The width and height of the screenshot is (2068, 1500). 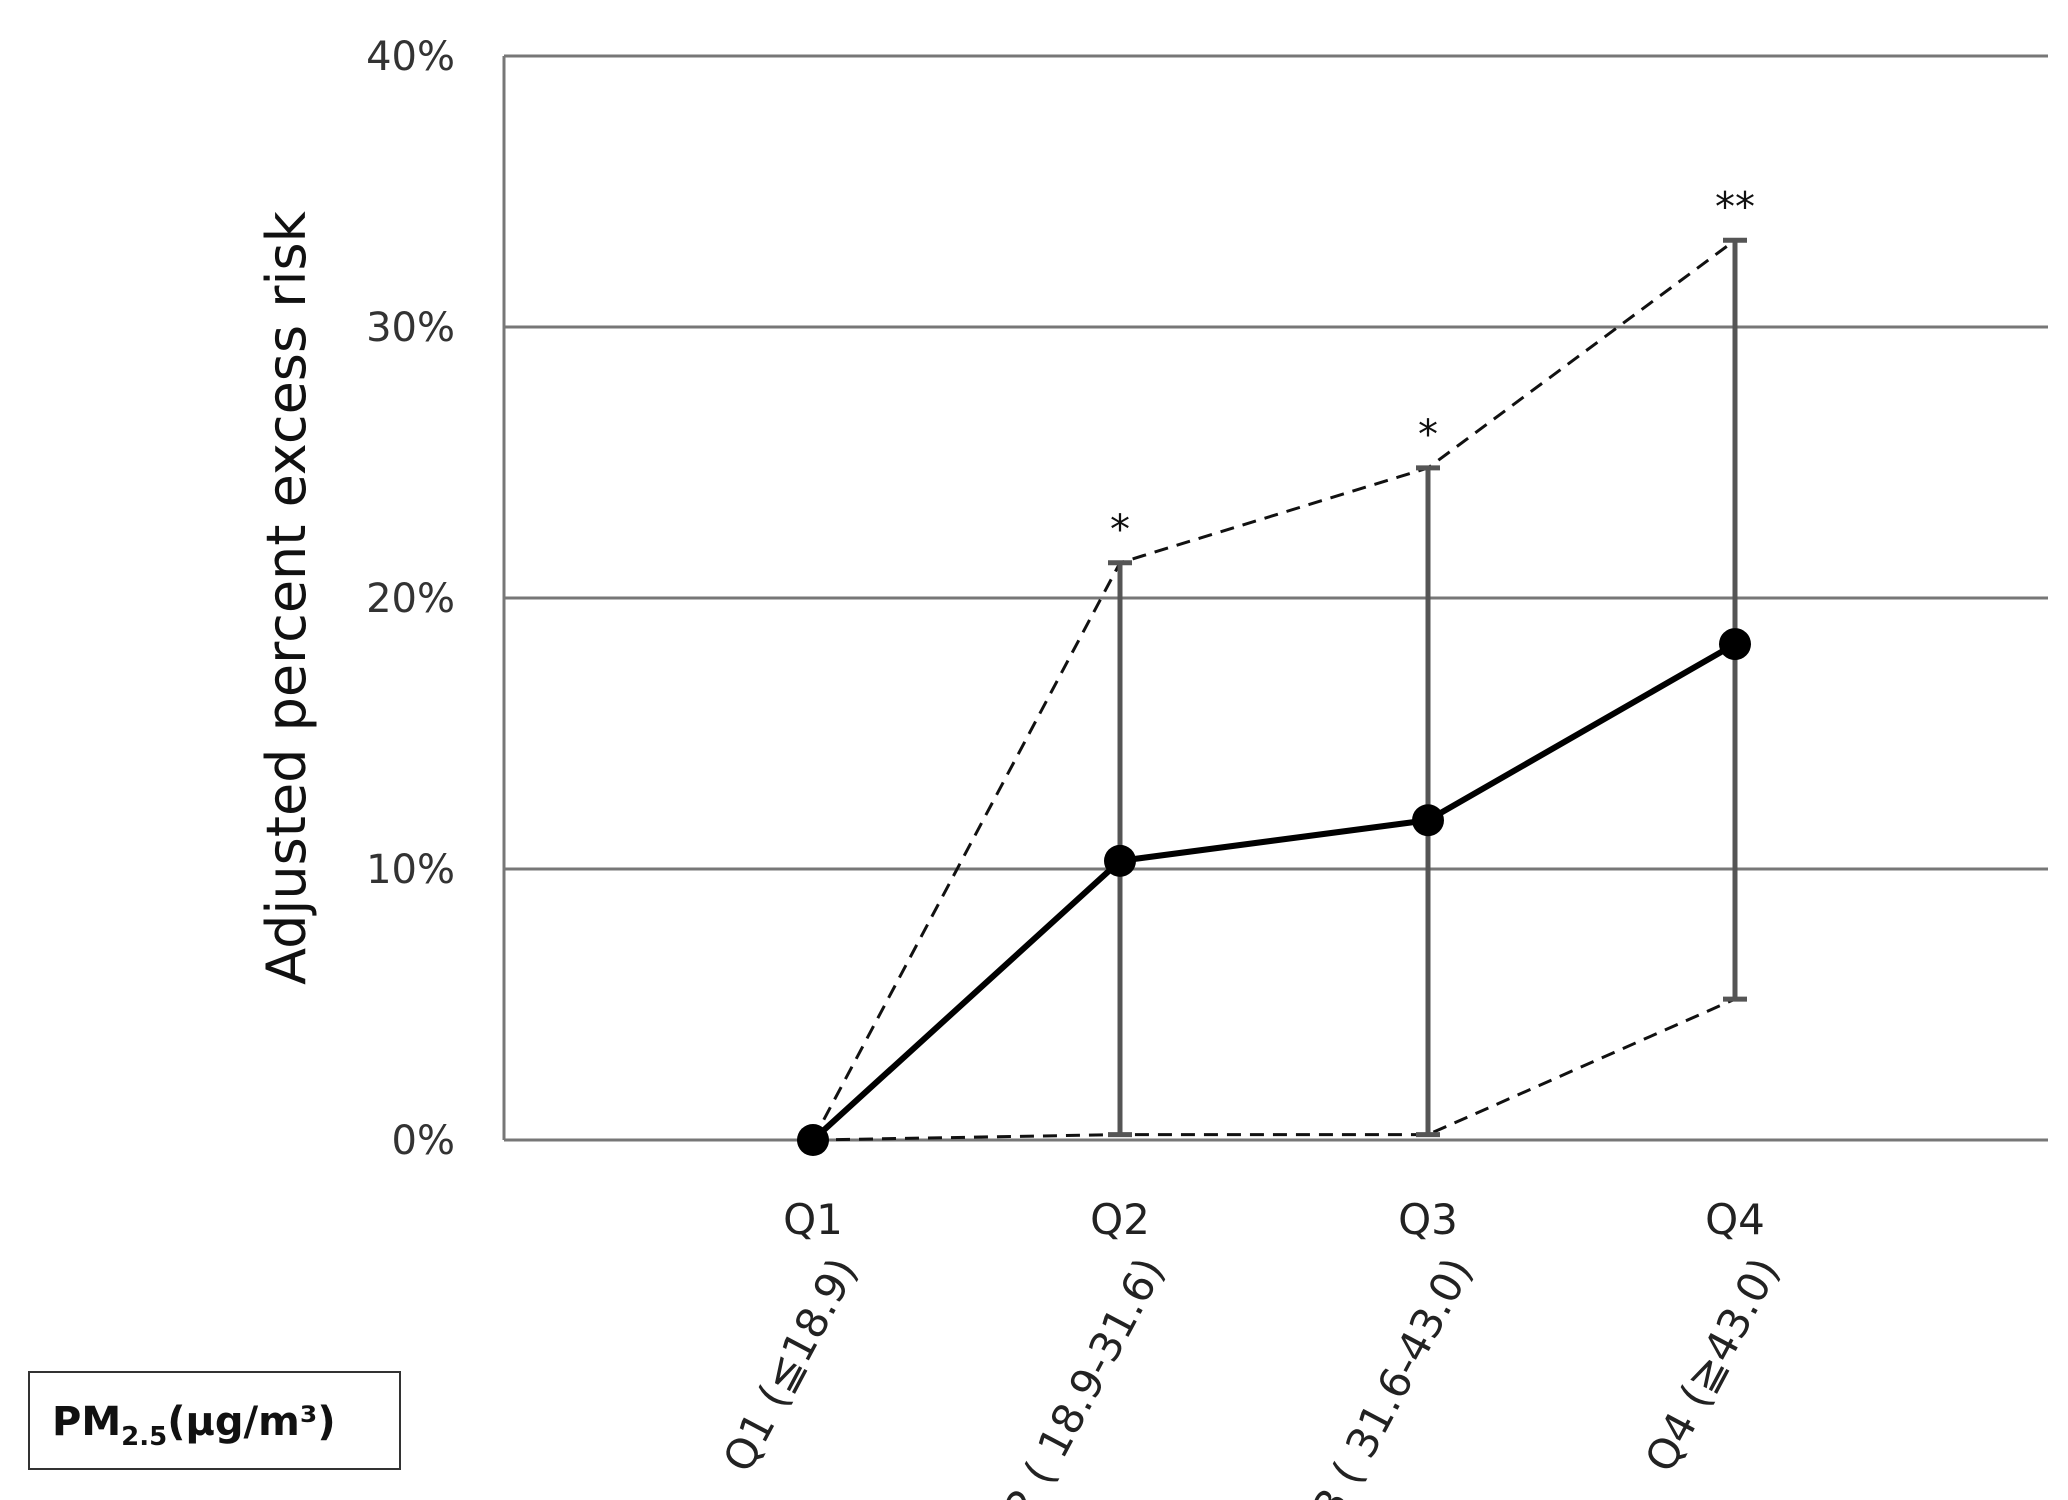 I want to click on x-range-label: Q1 (≦18.9), so click(x=789, y=1365).